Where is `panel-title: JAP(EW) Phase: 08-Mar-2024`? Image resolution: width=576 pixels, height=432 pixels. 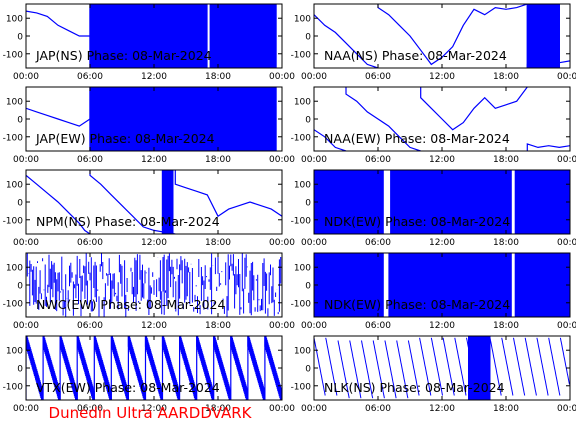
panel-title: JAP(EW) Phase: 08-Mar-2024 is located at coordinates (125, 138).